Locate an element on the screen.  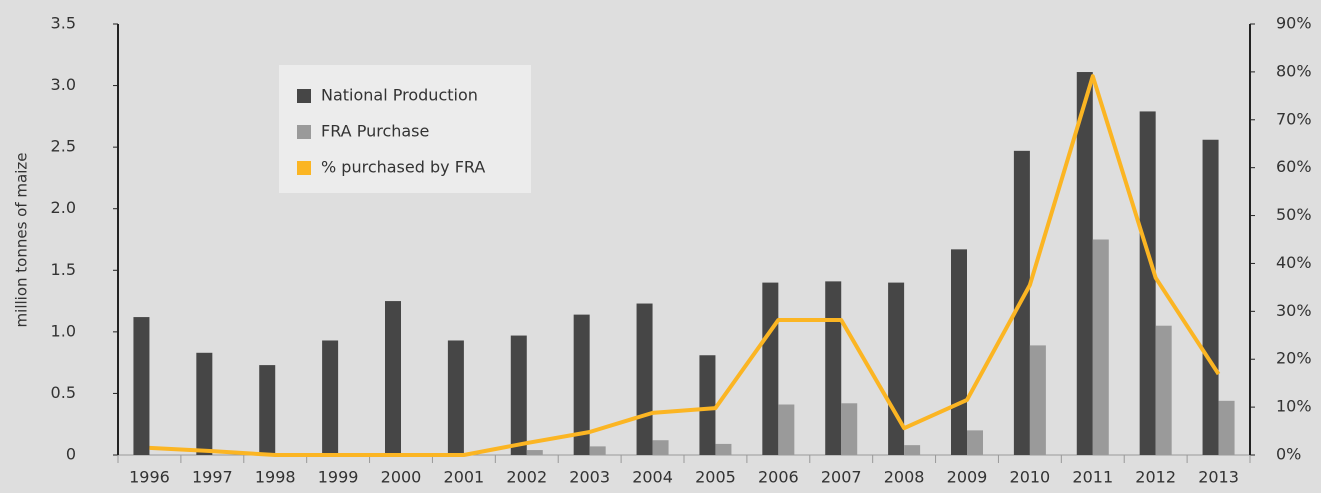
y2-tick-label: 20% is located at coordinates (1294, 358).